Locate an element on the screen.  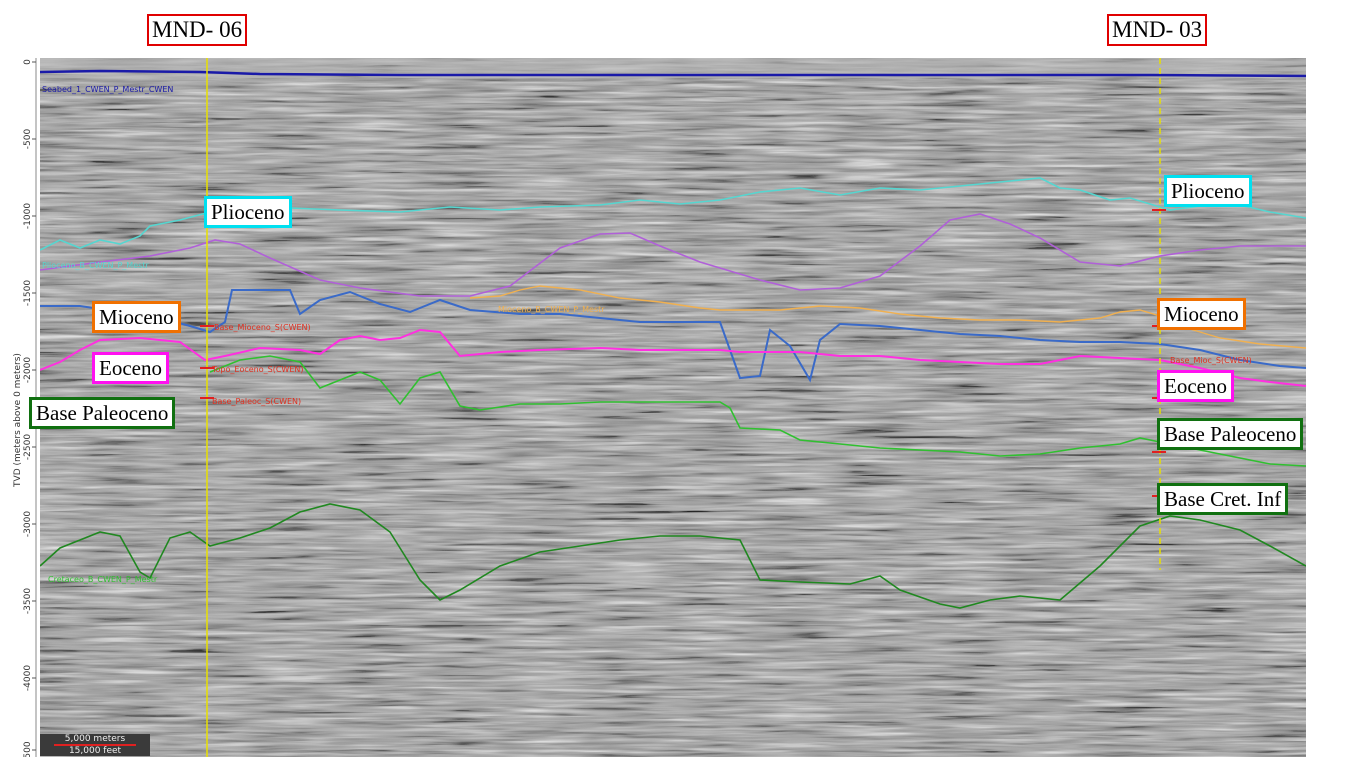
base-mioceno-horizon-name: Base_Mioceno_S(CWEN) is located at coordinates (262, 327).